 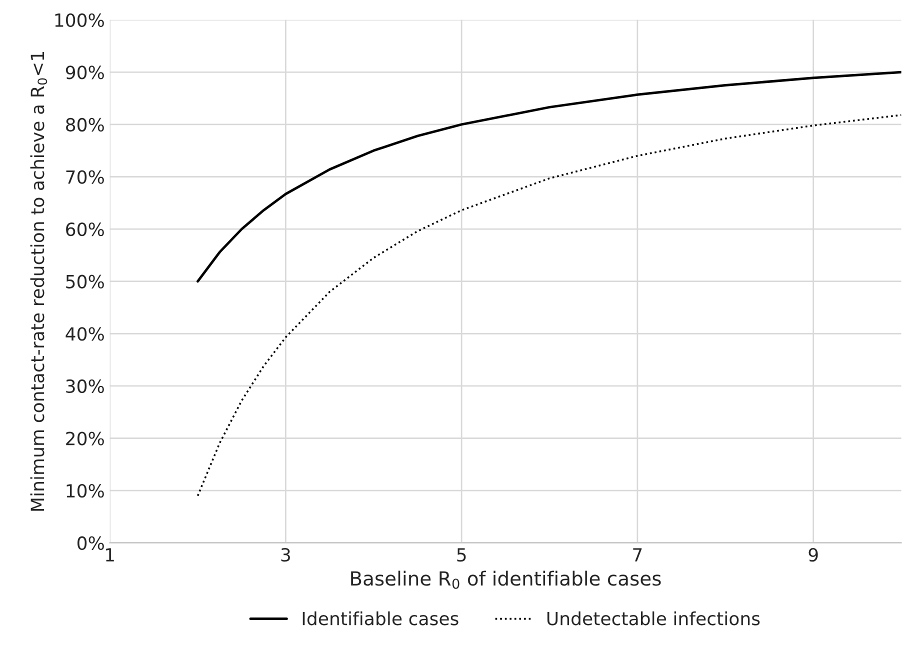 What do you see at coordinates (85, 281) in the screenshot?
I see `y-tick-label: 50%` at bounding box center [85, 281].